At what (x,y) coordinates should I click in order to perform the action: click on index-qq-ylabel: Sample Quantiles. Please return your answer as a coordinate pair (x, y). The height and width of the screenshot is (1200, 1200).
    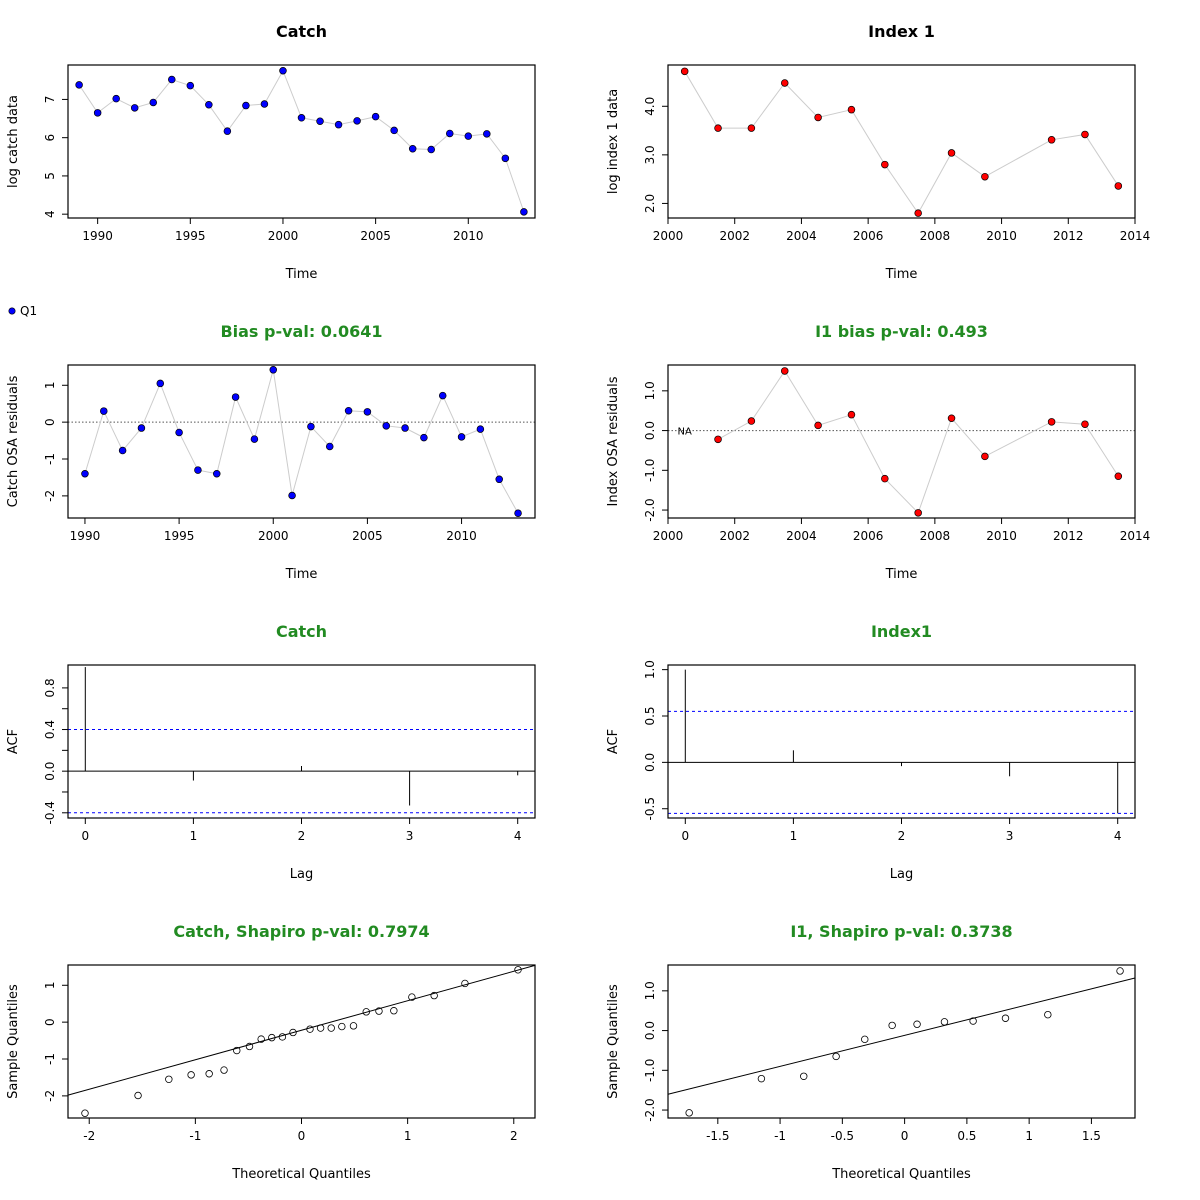
    Looking at the image, I should click on (613, 1041).